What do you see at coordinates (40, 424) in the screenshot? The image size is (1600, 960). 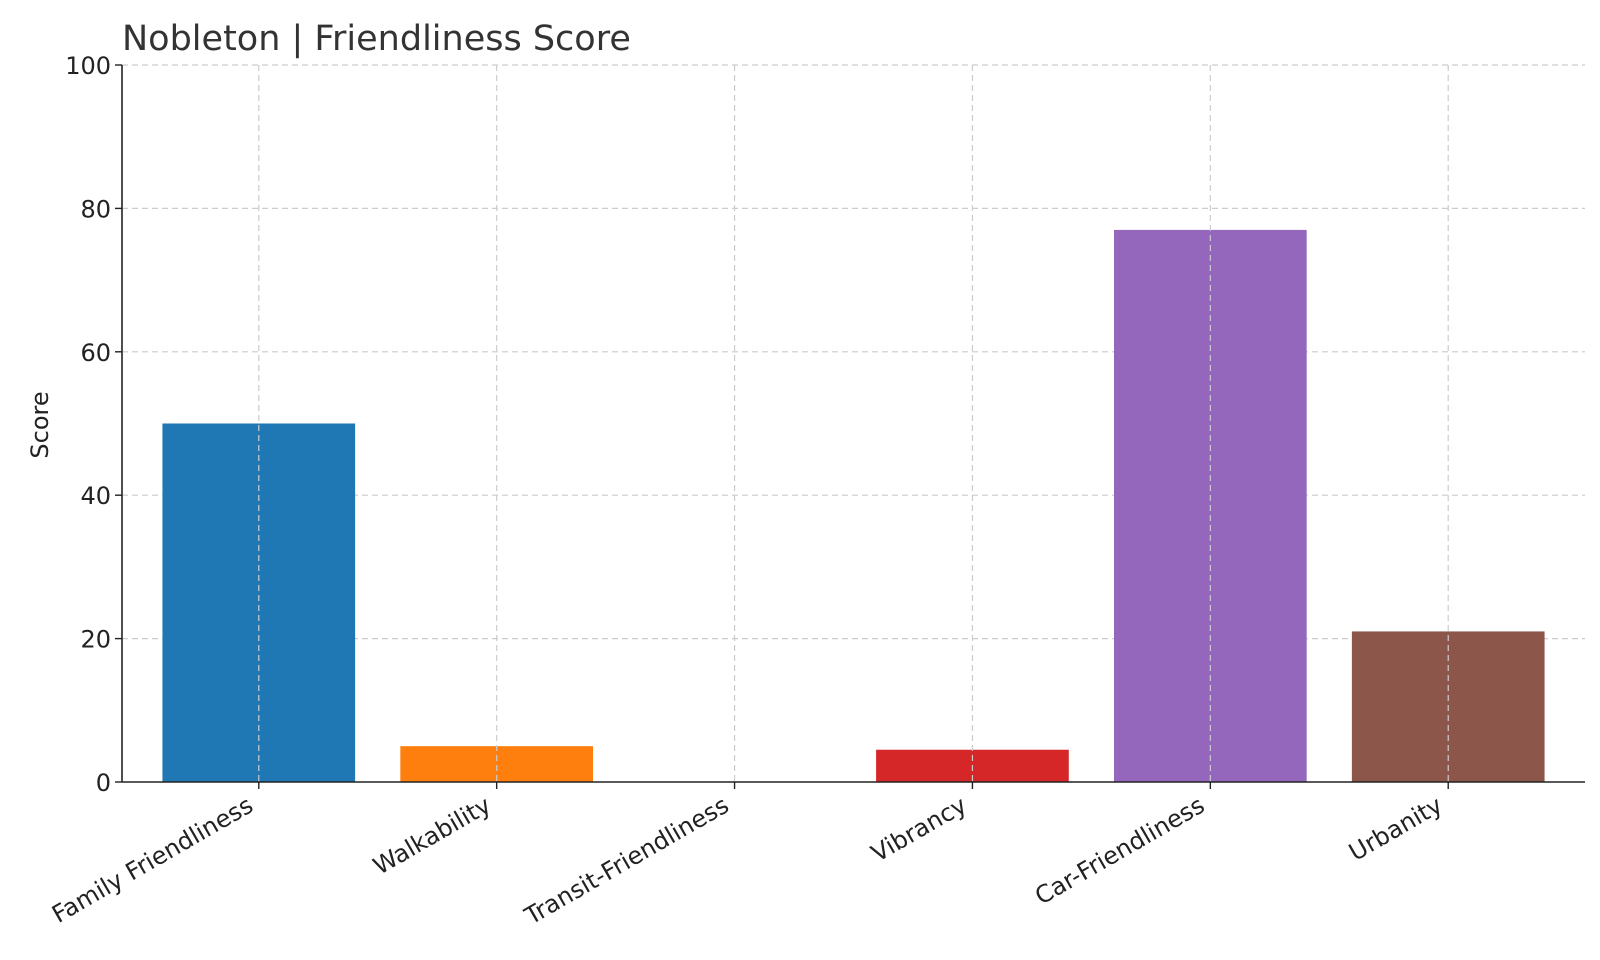 I see `y-axis-label: Score` at bounding box center [40, 424].